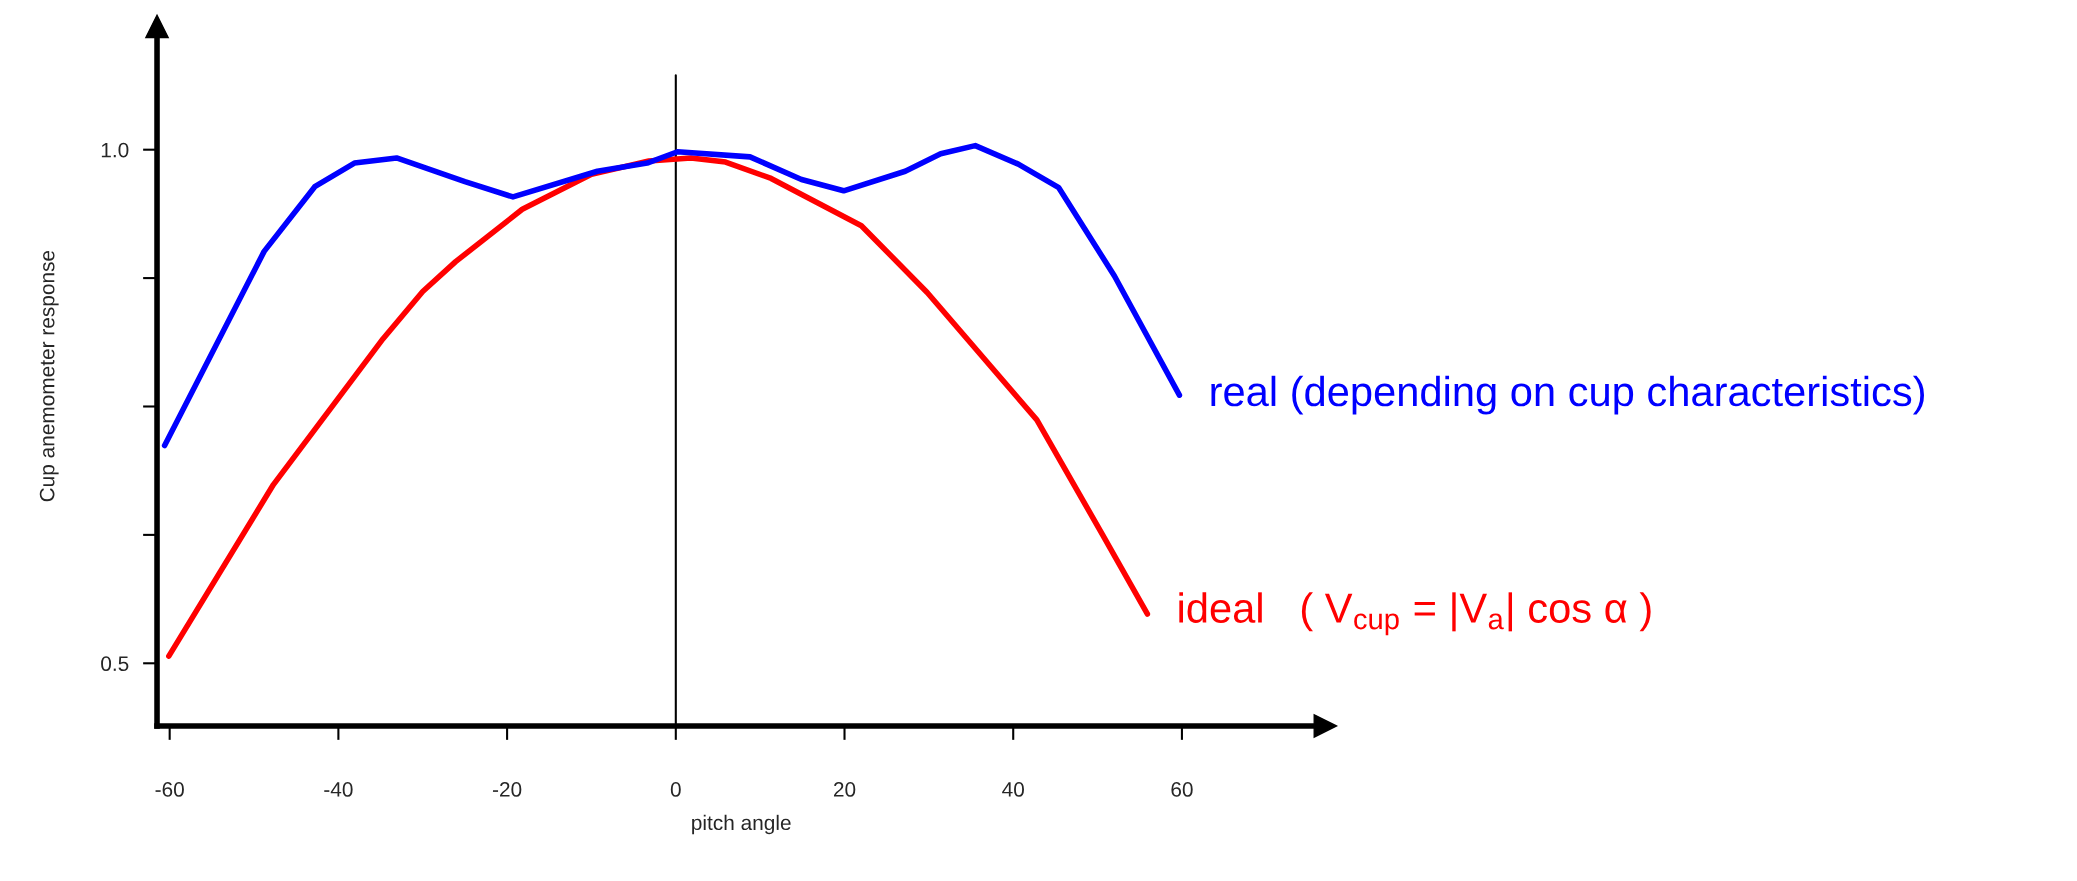  What do you see at coordinates (1013, 789) in the screenshot?
I see `x-tick-label: 40` at bounding box center [1013, 789].